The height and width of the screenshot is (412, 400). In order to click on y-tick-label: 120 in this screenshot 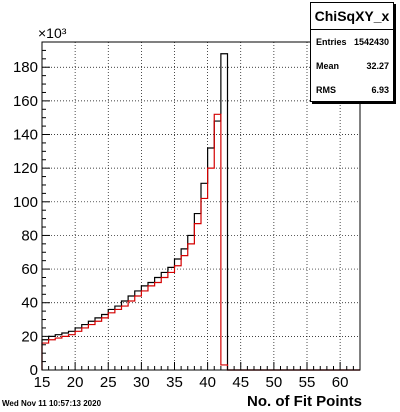, I will do `click(25, 168)`.